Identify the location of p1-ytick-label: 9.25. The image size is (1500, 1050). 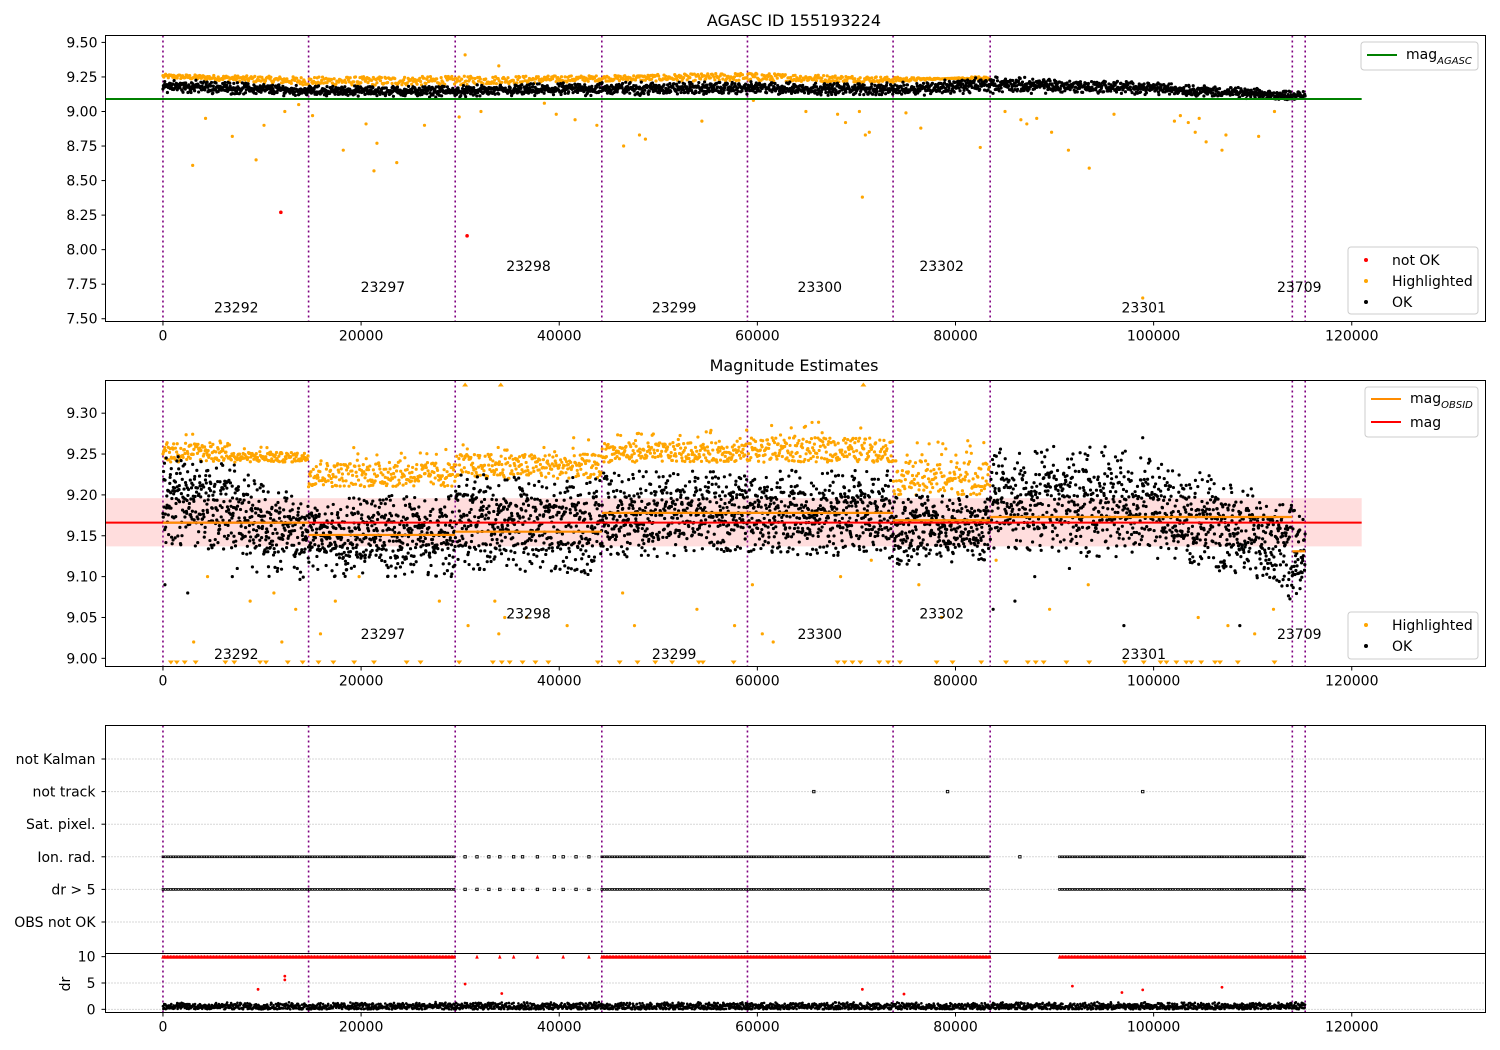
(81, 78).